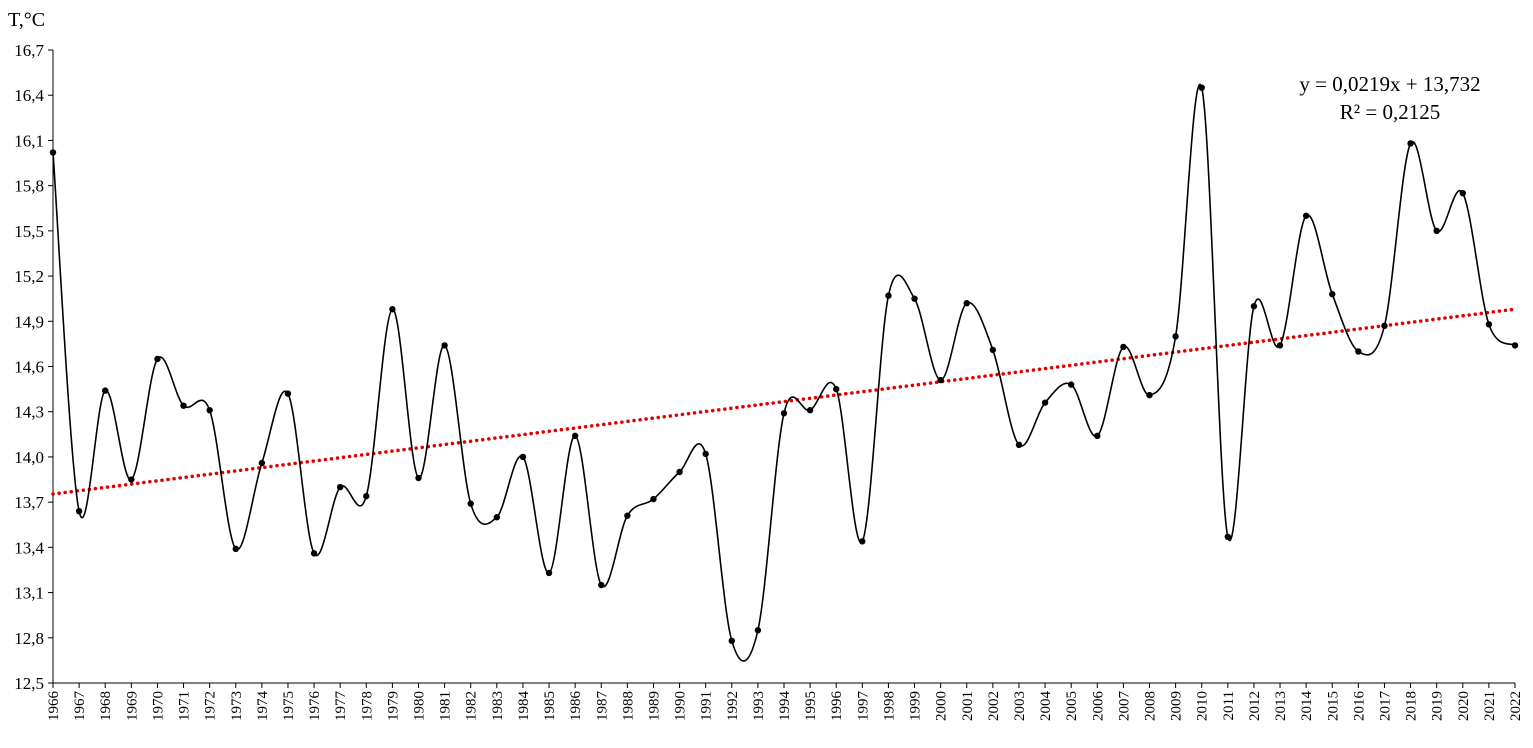  What do you see at coordinates (54, 706) in the screenshot?
I see `x-tick-label: 1966` at bounding box center [54, 706].